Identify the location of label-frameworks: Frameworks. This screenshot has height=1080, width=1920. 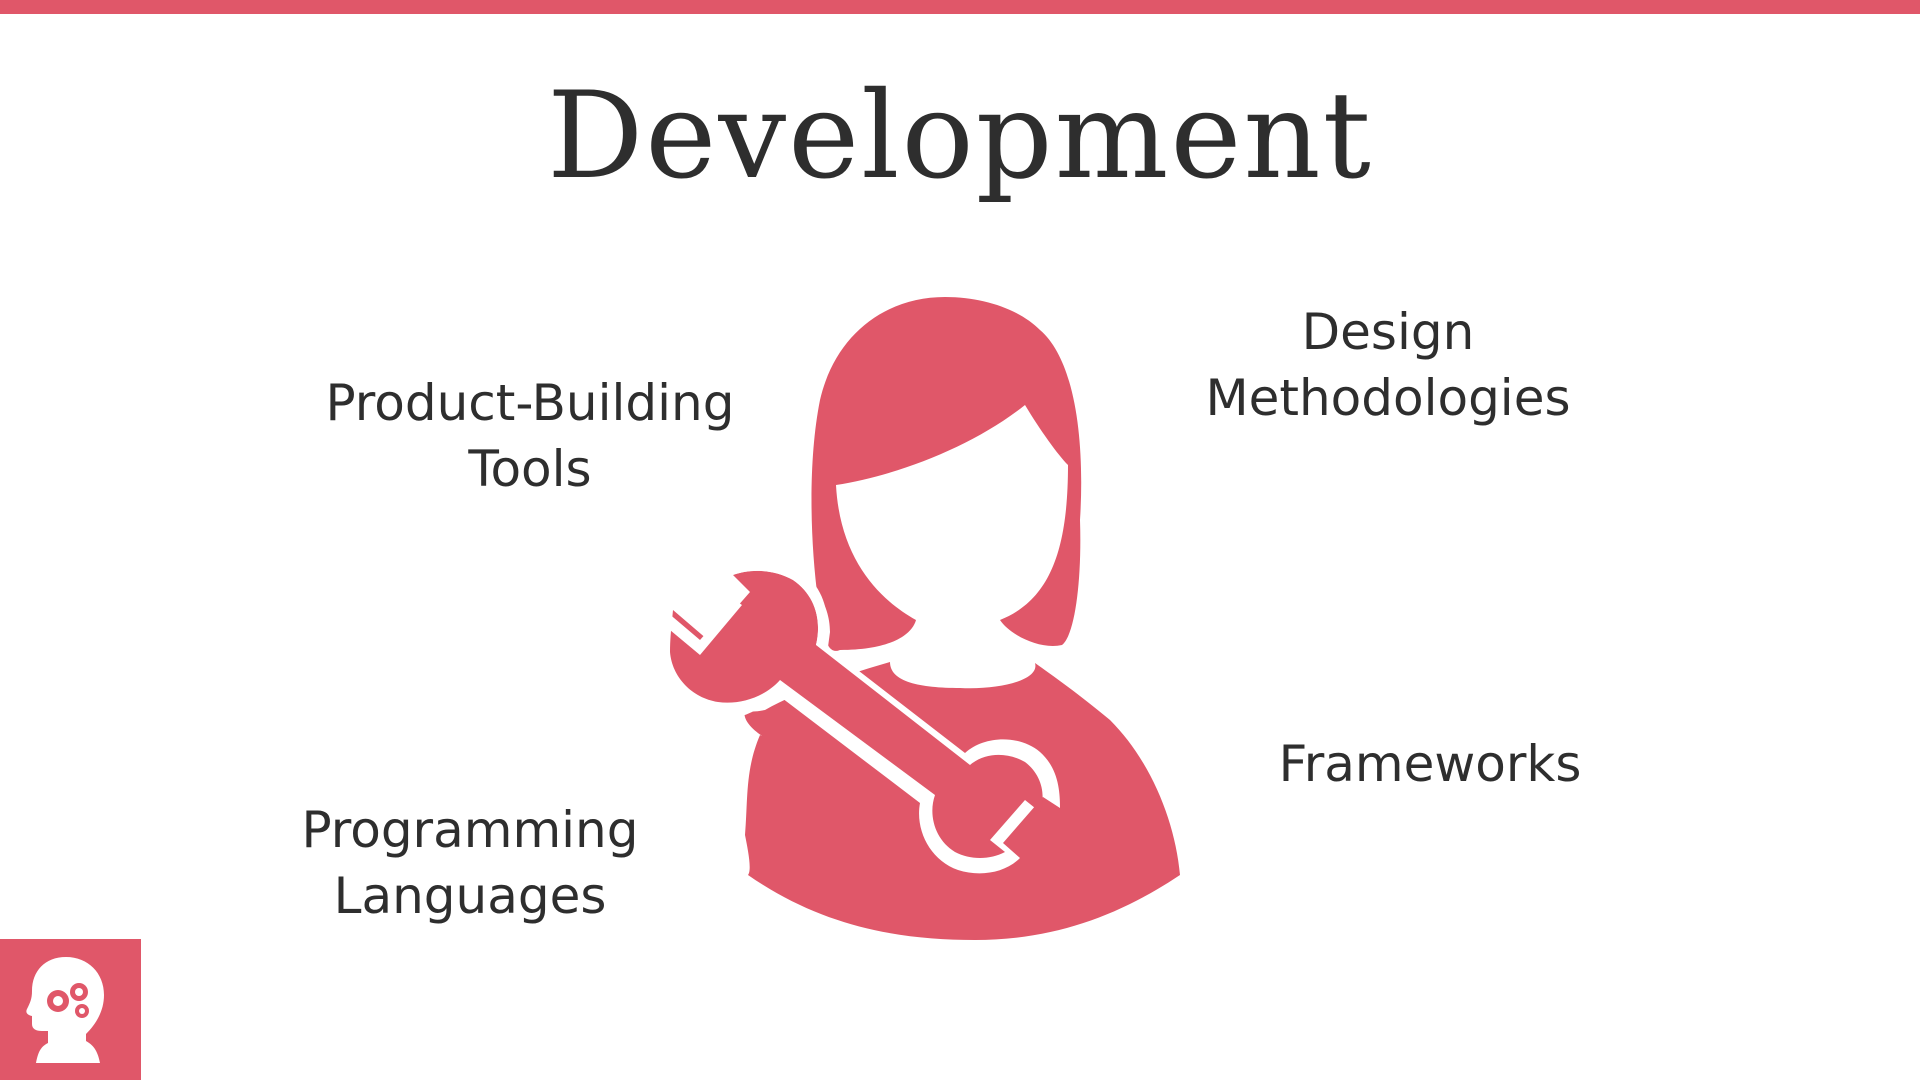
(1430, 764).